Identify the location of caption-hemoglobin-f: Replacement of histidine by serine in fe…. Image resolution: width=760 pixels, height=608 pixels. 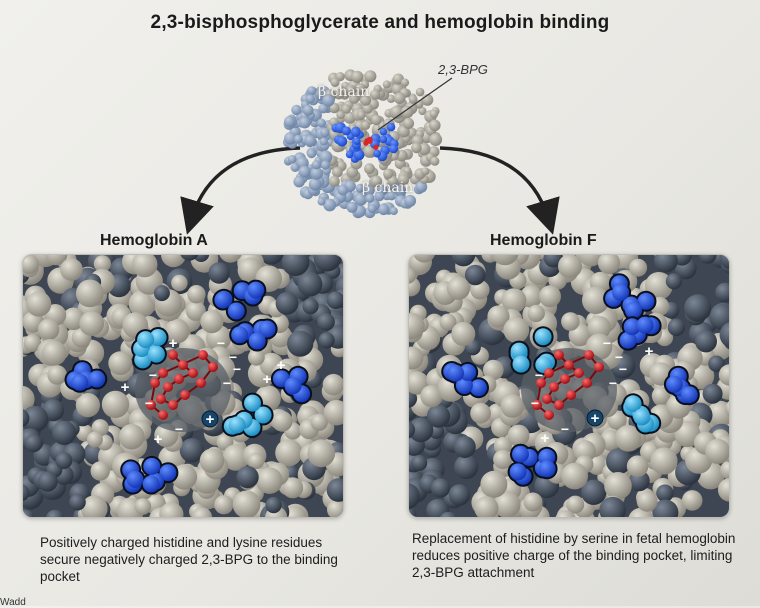
(574, 555).